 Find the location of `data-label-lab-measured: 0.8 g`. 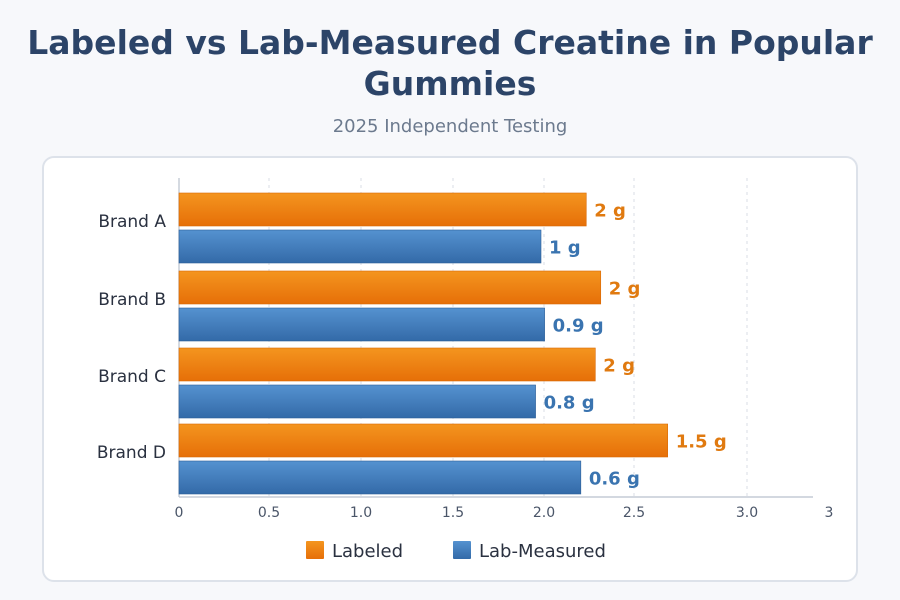

data-label-lab-measured: 0.8 g is located at coordinates (569, 403).